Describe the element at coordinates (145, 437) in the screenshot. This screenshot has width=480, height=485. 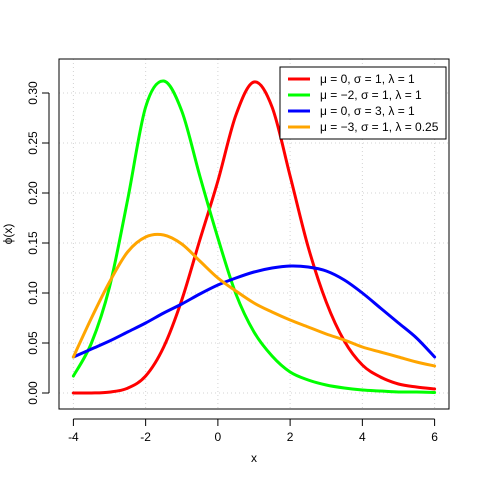
I see `x-tick-label: -2` at that location.